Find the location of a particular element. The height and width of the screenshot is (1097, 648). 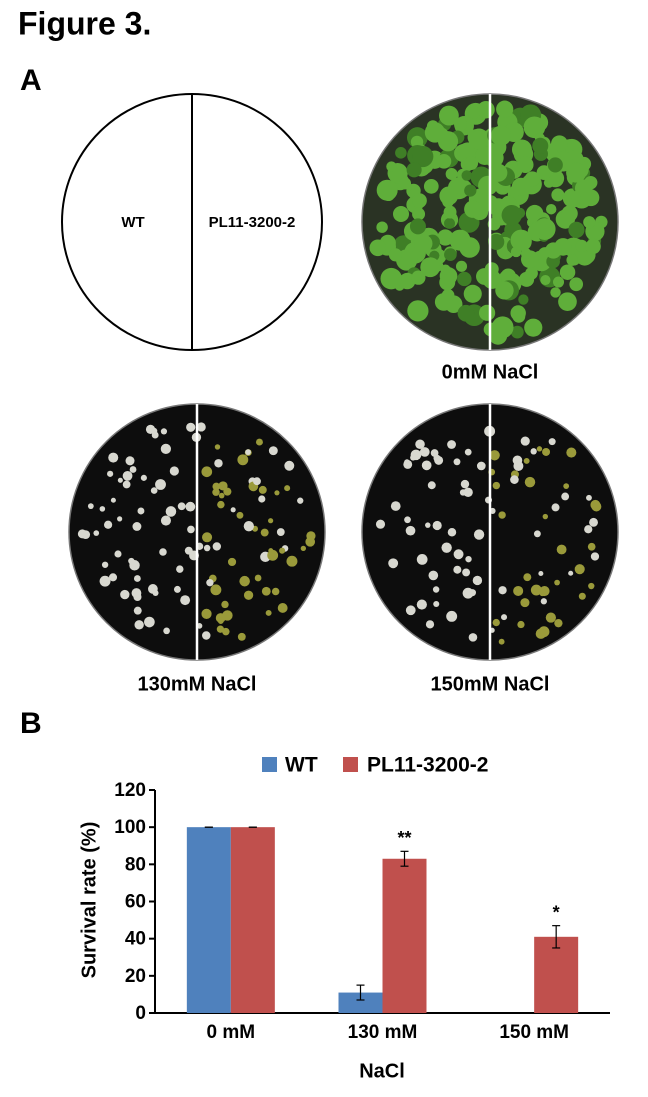

plate-label: 0mM NaCl is located at coordinates (490, 372).